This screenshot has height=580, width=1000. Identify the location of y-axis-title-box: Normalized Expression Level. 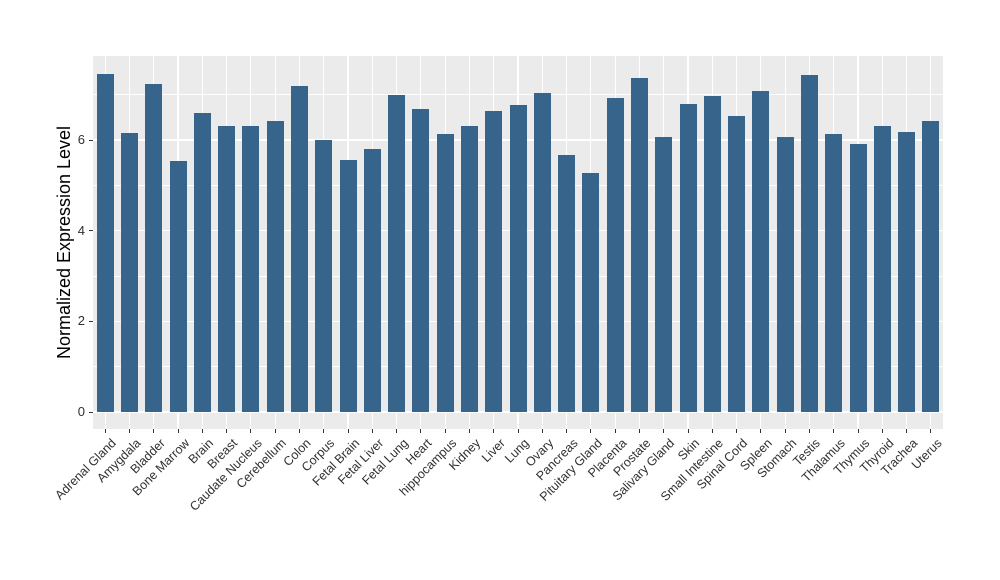
(65, 242).